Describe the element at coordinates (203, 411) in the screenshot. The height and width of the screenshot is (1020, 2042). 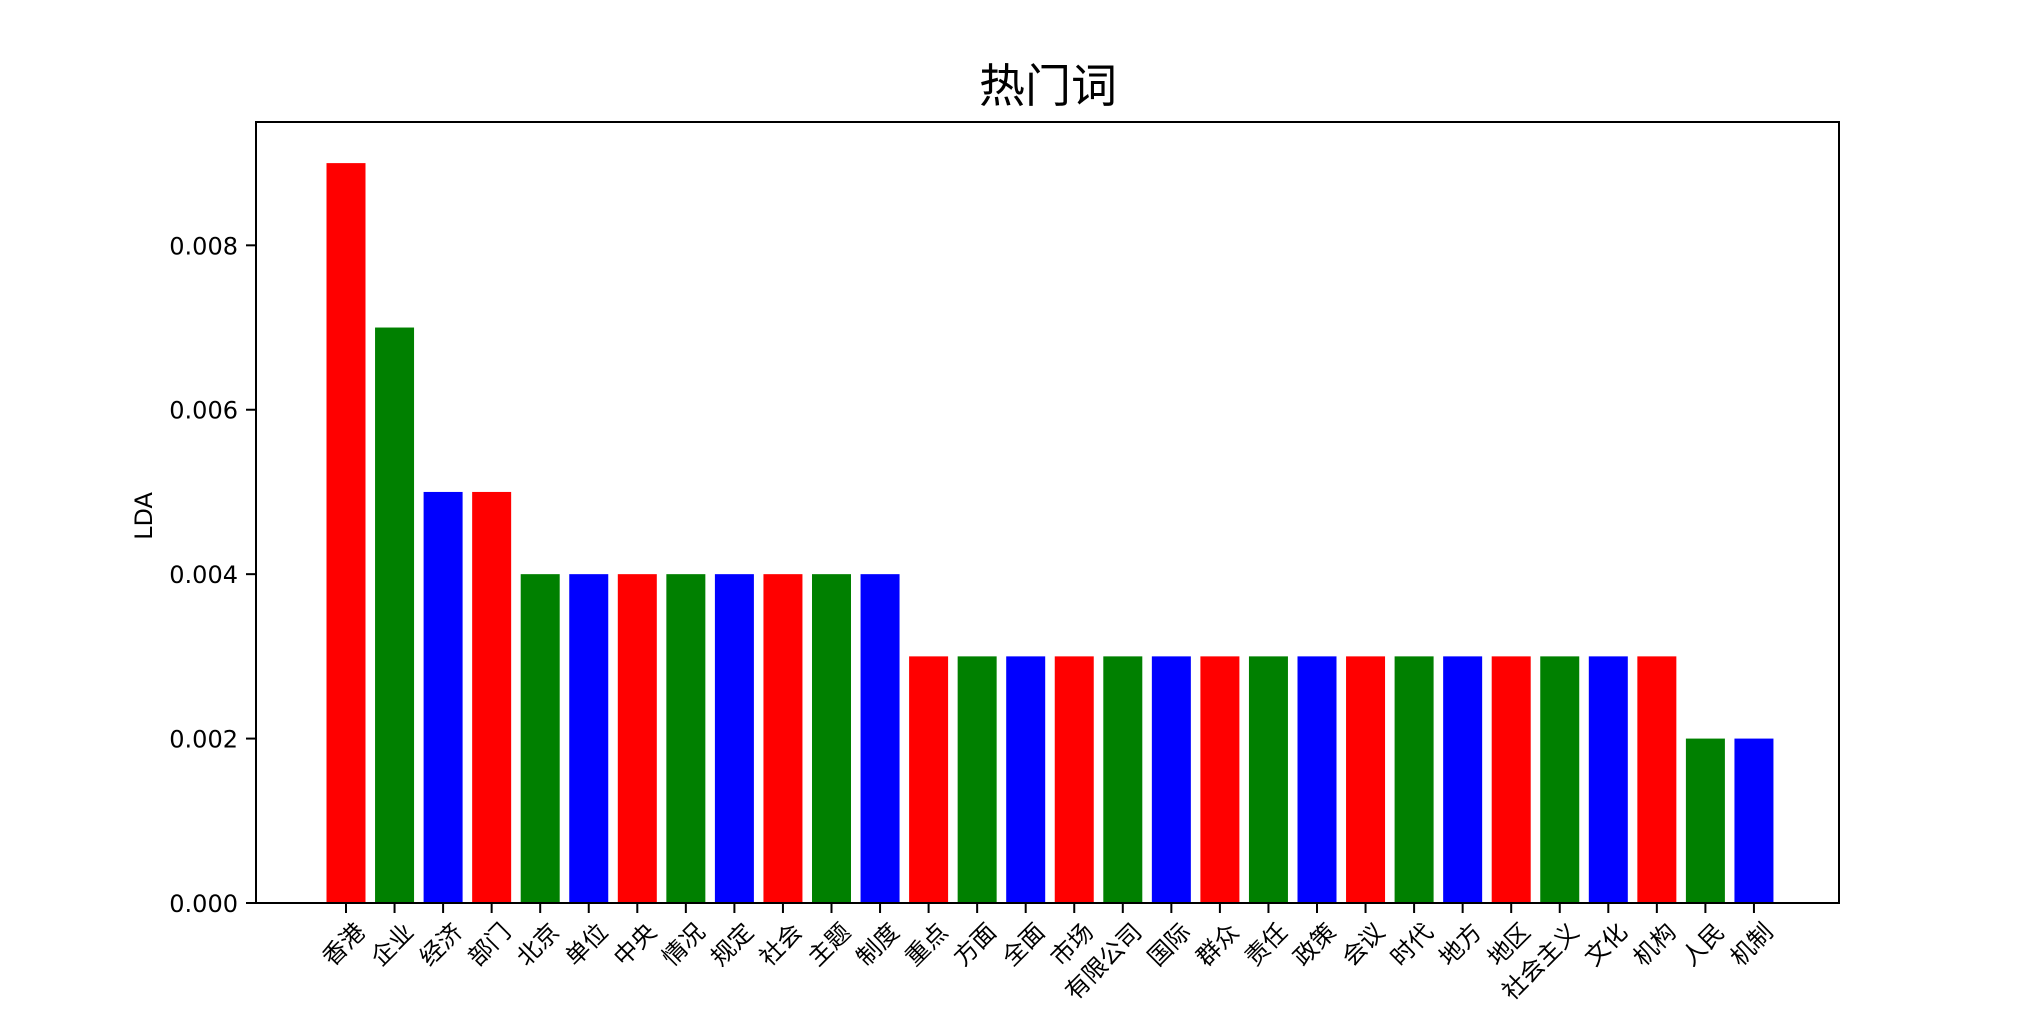
I see `y-tick-label-4: 0.006` at that location.